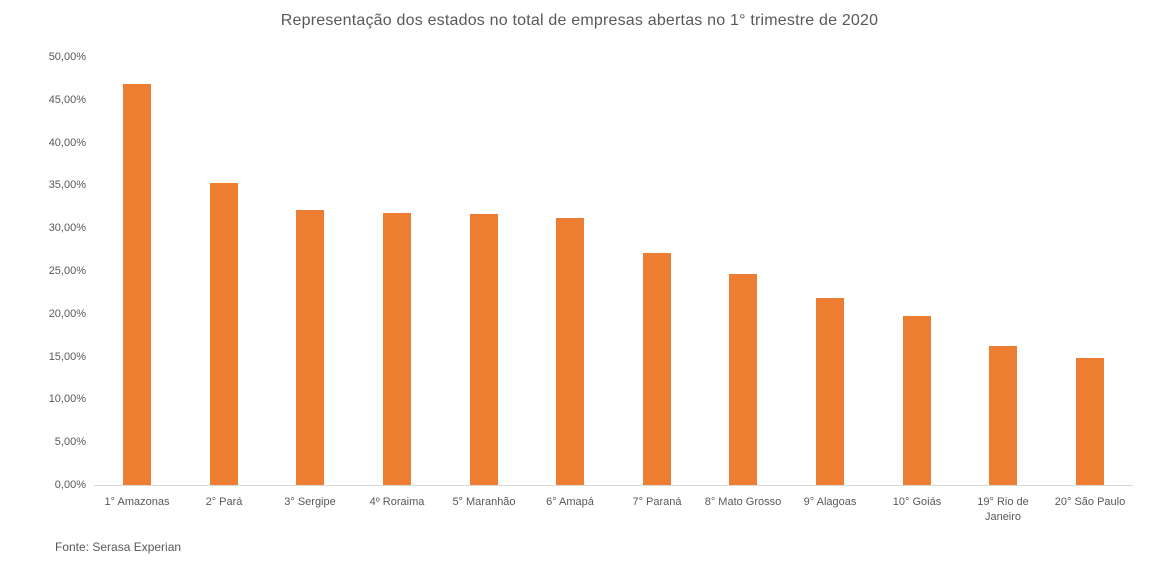  What do you see at coordinates (830, 502) in the screenshot?
I see `x-tick-label: 9° Alagoas` at bounding box center [830, 502].